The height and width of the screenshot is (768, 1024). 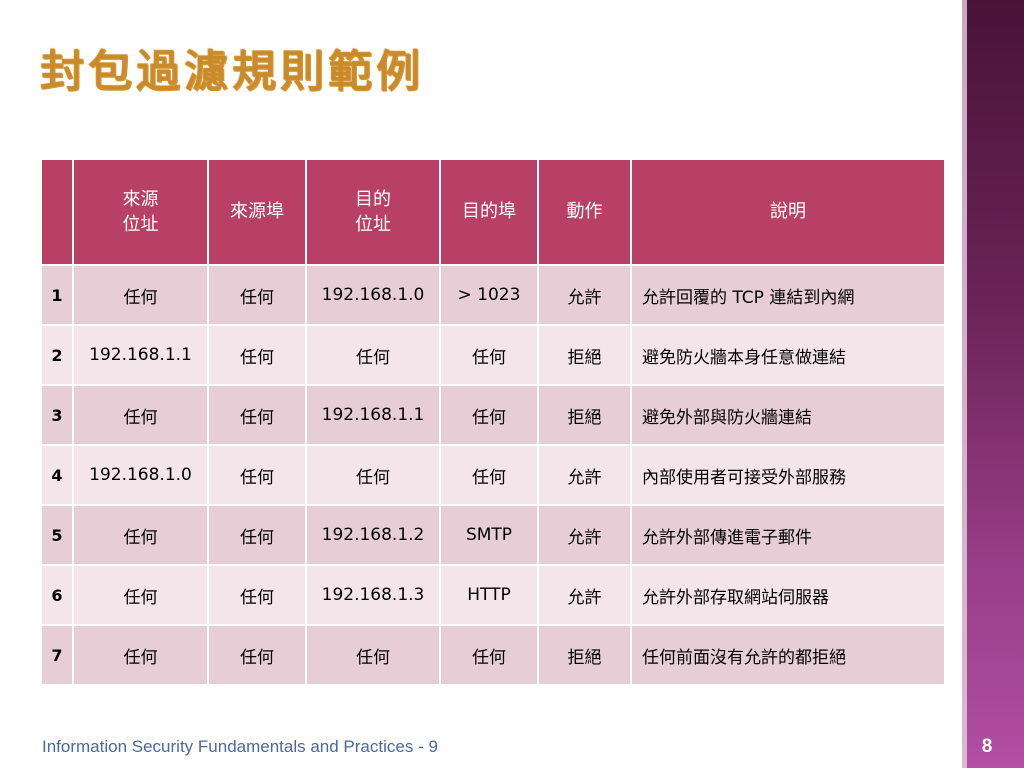 What do you see at coordinates (57, 295) in the screenshot?
I see `cell-rule-number: 1` at bounding box center [57, 295].